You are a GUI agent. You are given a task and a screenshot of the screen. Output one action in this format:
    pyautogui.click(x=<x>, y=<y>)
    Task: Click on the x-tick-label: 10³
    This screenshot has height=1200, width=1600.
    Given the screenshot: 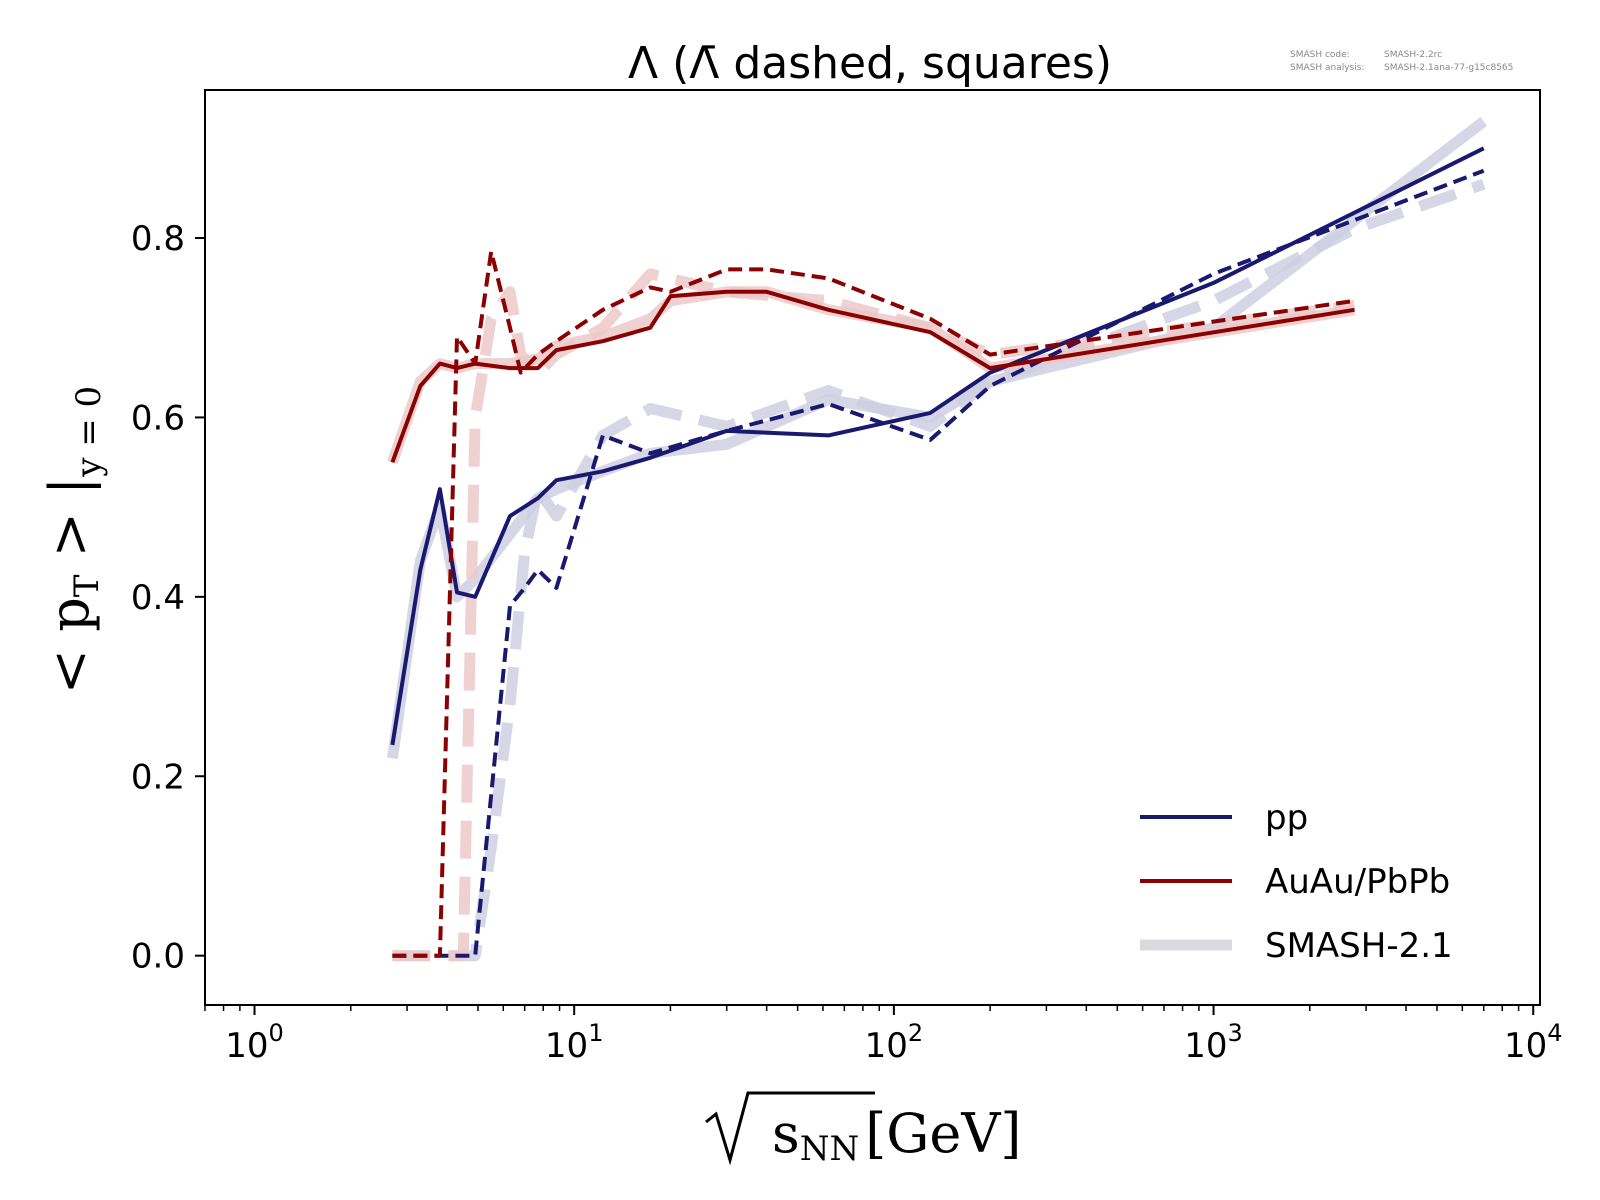 What is the action you would take?
    pyautogui.click(x=1213, y=1042)
    